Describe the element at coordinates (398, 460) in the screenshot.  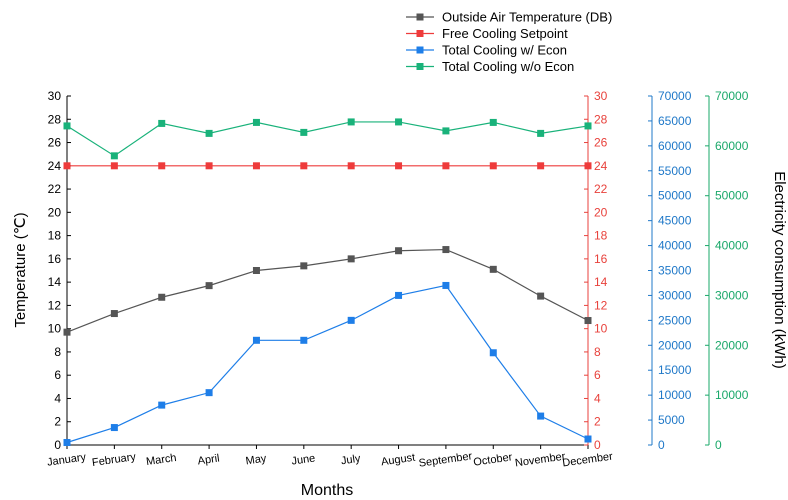
I see `x-tick-label: August` at that location.